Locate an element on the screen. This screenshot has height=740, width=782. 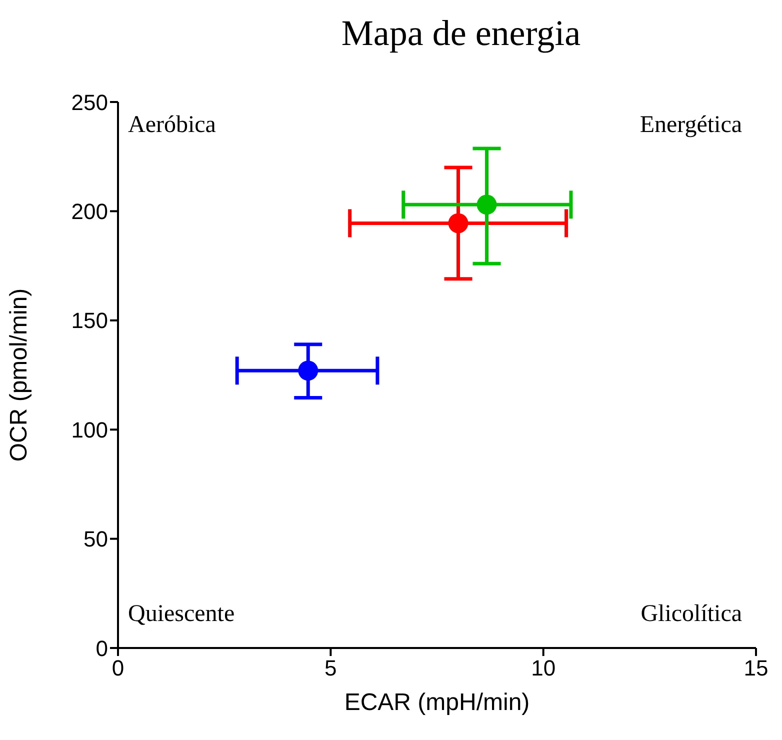
annotation: Energética is located at coordinates (691, 125).